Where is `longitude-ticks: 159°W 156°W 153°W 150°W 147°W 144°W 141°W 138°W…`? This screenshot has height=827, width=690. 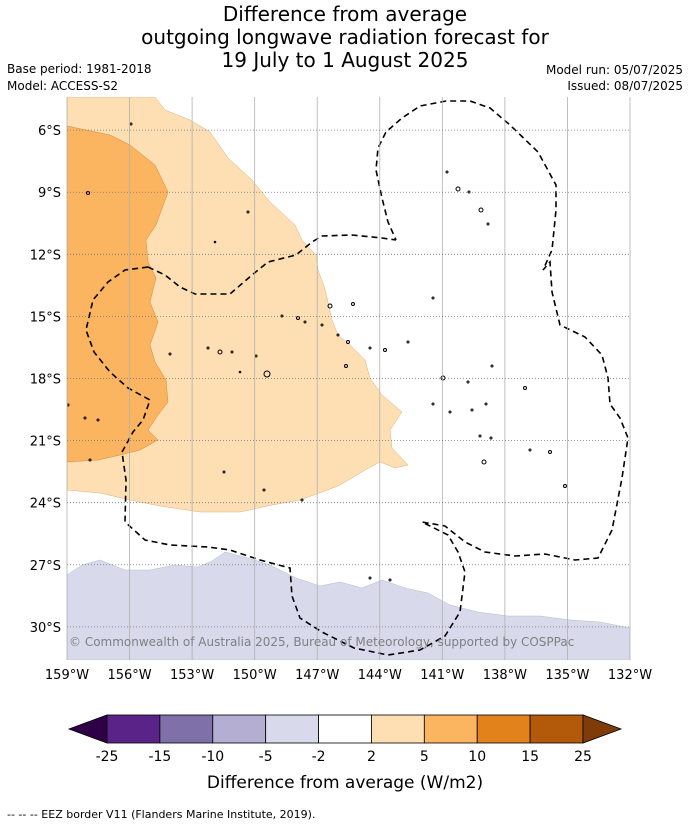 longitude-ticks: 159°W 156°W 153°W 150°W 147°W 144°W 141°W 138°W… is located at coordinates (348, 675).